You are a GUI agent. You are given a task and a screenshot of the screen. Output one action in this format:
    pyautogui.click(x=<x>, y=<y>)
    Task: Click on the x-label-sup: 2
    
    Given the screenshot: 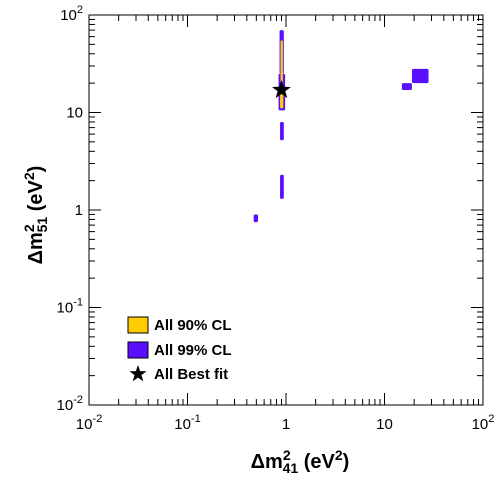 What is the action you would take?
    pyautogui.click(x=287, y=455)
    